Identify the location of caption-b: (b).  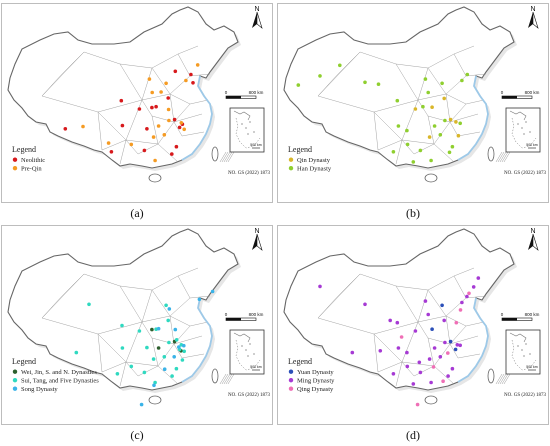
(413, 213).